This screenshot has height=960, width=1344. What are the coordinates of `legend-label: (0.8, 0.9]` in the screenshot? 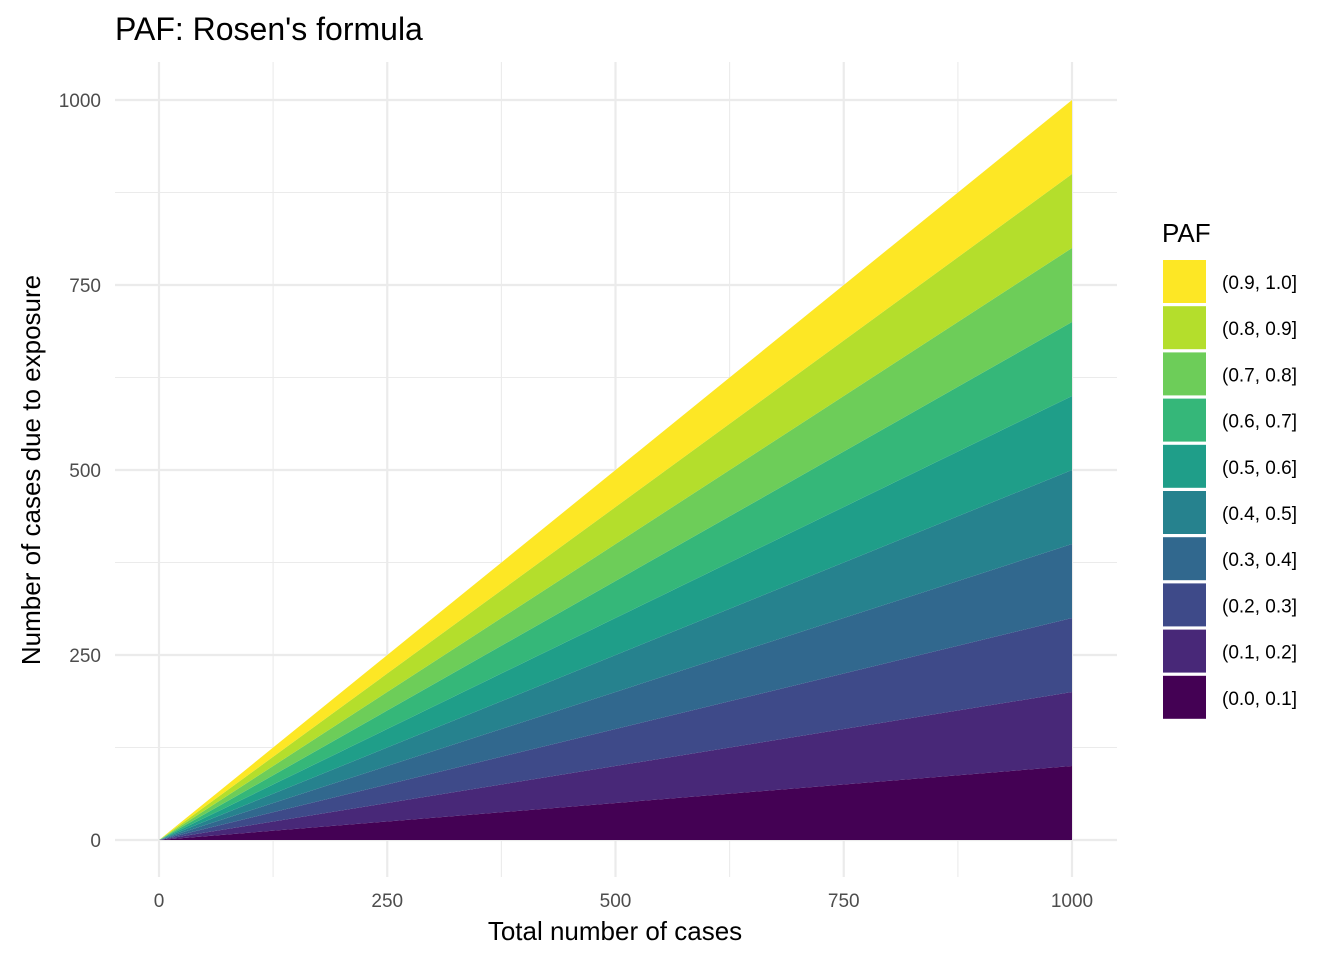 It's located at (1259, 329).